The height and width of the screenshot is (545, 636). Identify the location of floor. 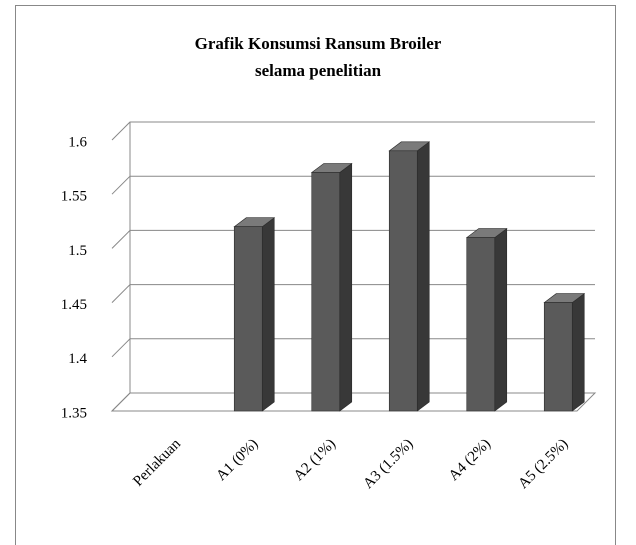
(353, 402).